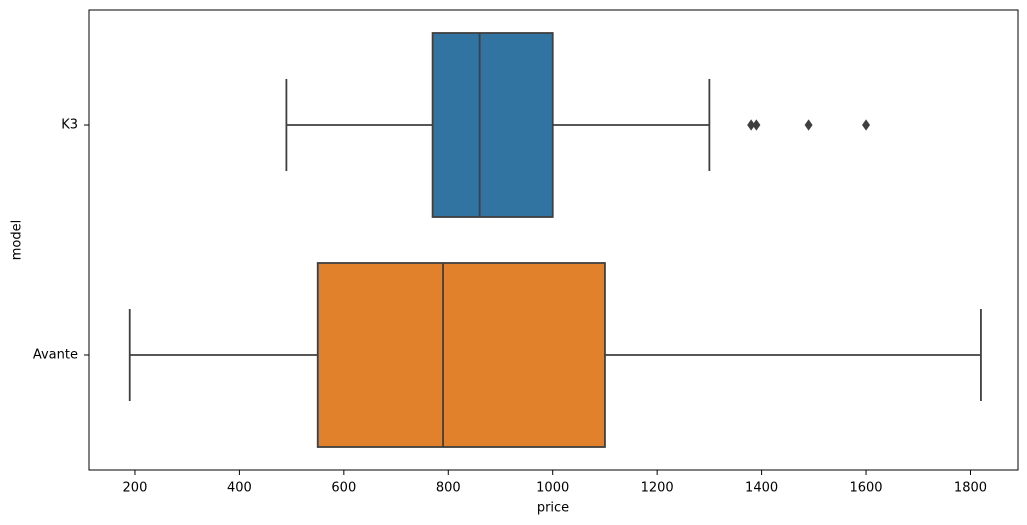  What do you see at coordinates (135, 488) in the screenshot?
I see `x-tick-label: 200` at bounding box center [135, 488].